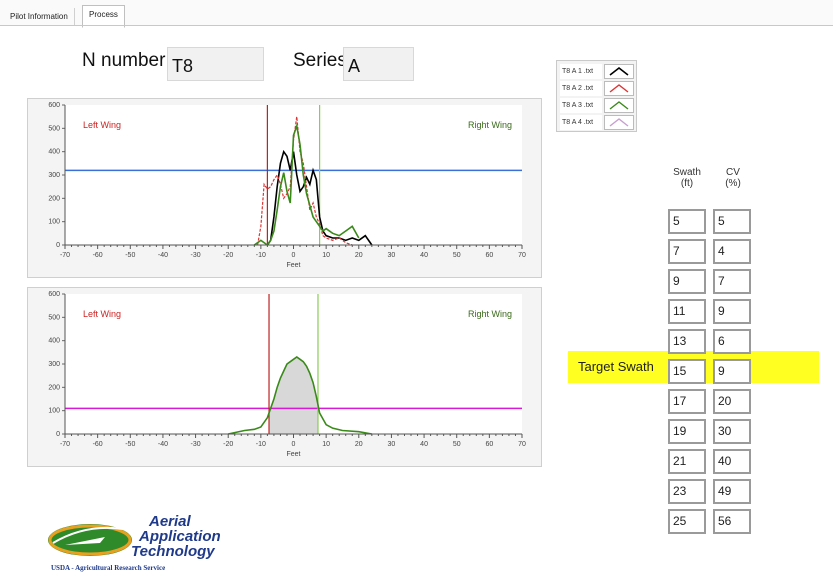 Image resolution: width=833 pixels, height=578 pixels. Describe the element at coordinates (597, 123) in the screenshot. I see `legend-item: T8 A 4 .txt` at that location.